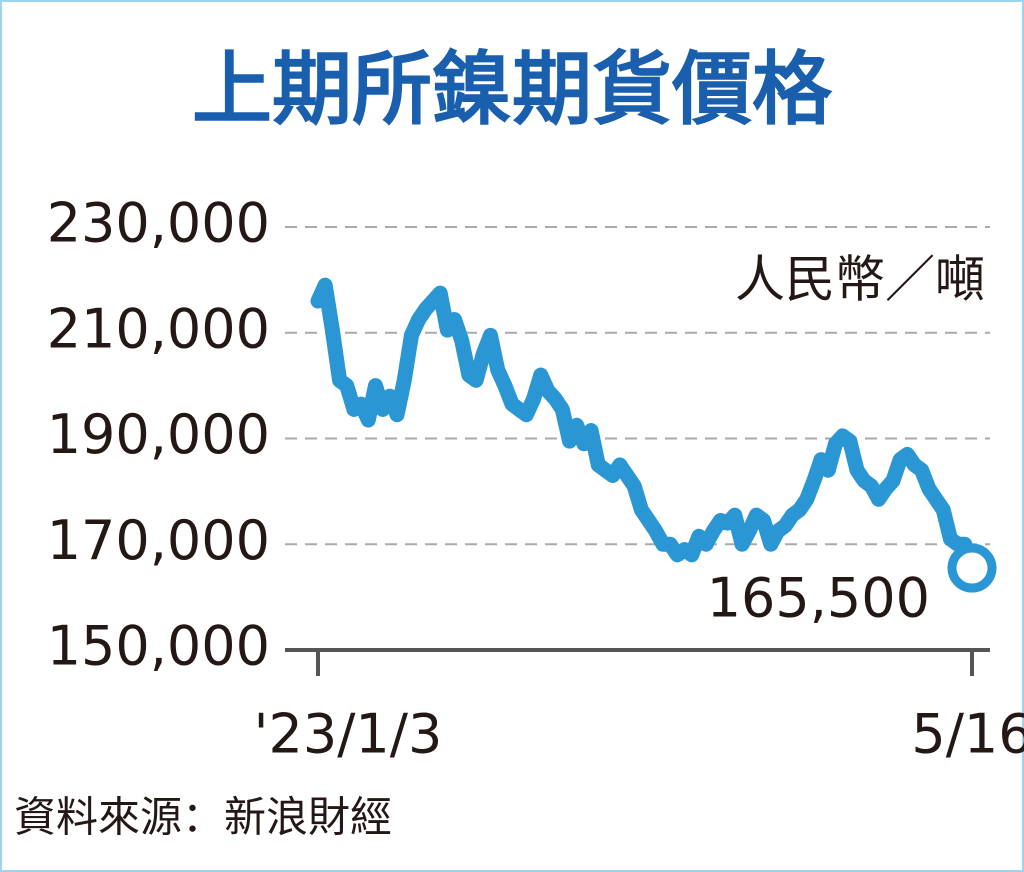 The width and height of the screenshot is (1024, 872). Describe the element at coordinates (158, 328) in the screenshot. I see `y-tick-label: 210,000` at that location.